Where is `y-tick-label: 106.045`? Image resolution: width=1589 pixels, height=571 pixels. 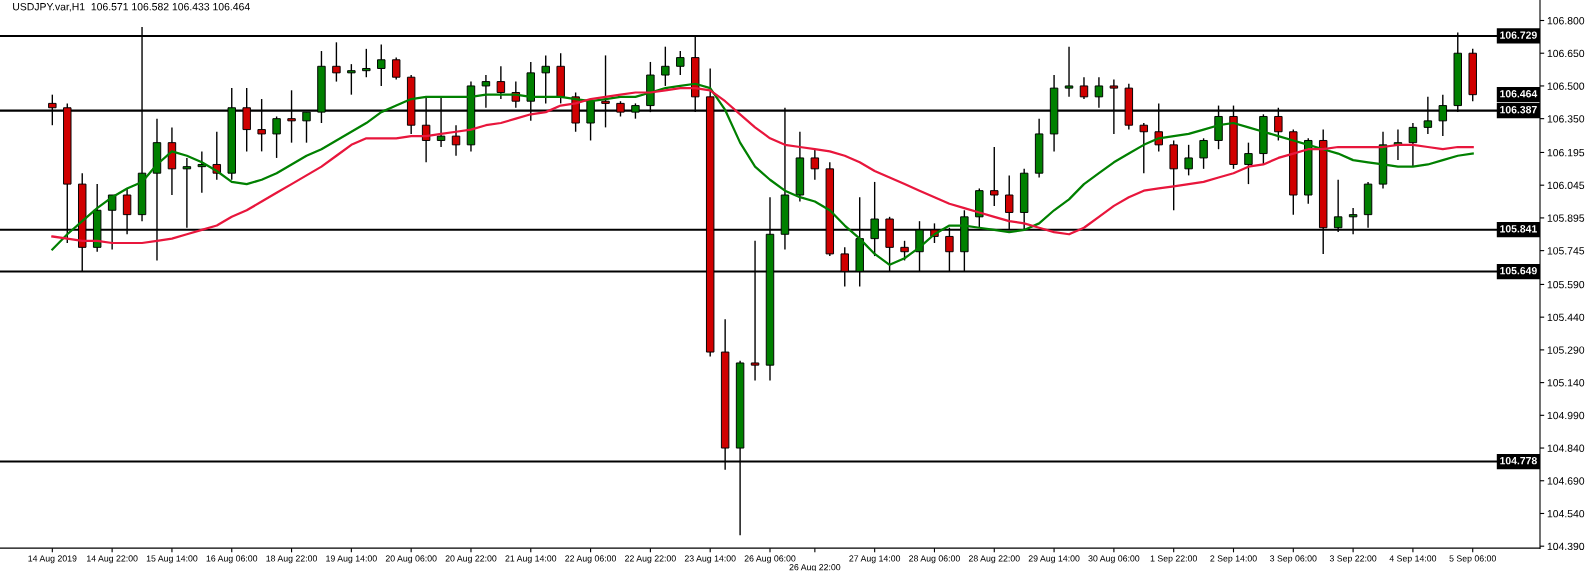 y-tick-label: 106.045 is located at coordinates (1566, 185).